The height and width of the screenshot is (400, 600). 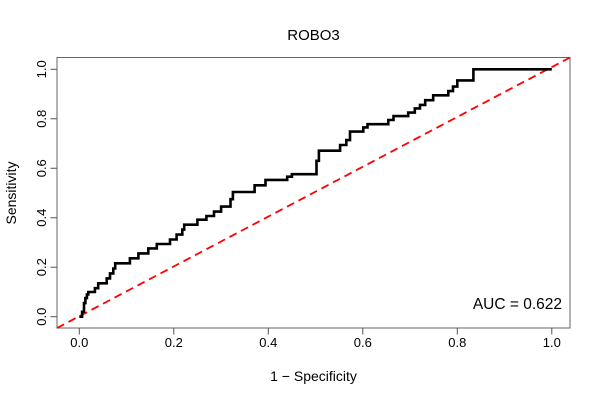 What do you see at coordinates (313, 35) in the screenshot?
I see `plot-title: ROBO3` at bounding box center [313, 35].